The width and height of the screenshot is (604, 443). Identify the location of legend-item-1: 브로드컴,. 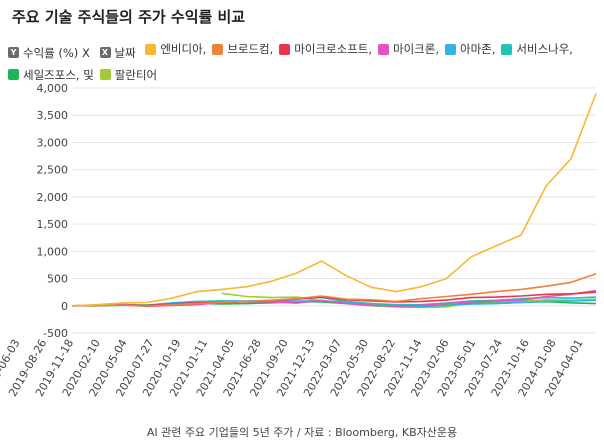
(242, 49).